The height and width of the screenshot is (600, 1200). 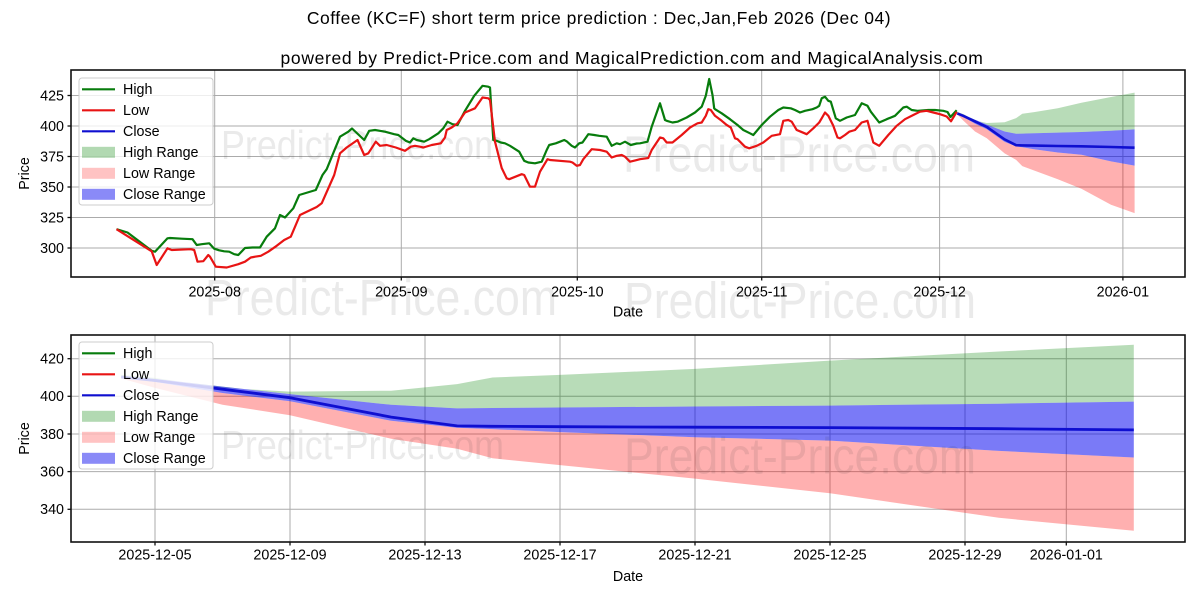 What do you see at coordinates (52, 472) in the screenshot?
I see `svg-text: 360` at bounding box center [52, 472].